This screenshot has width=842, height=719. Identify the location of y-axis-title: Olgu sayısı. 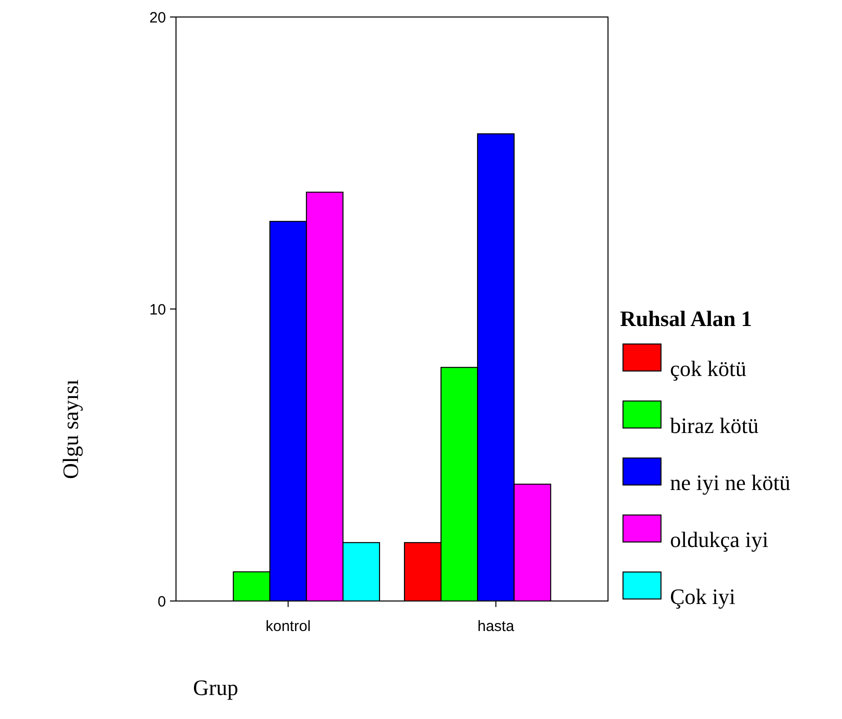
(70, 429).